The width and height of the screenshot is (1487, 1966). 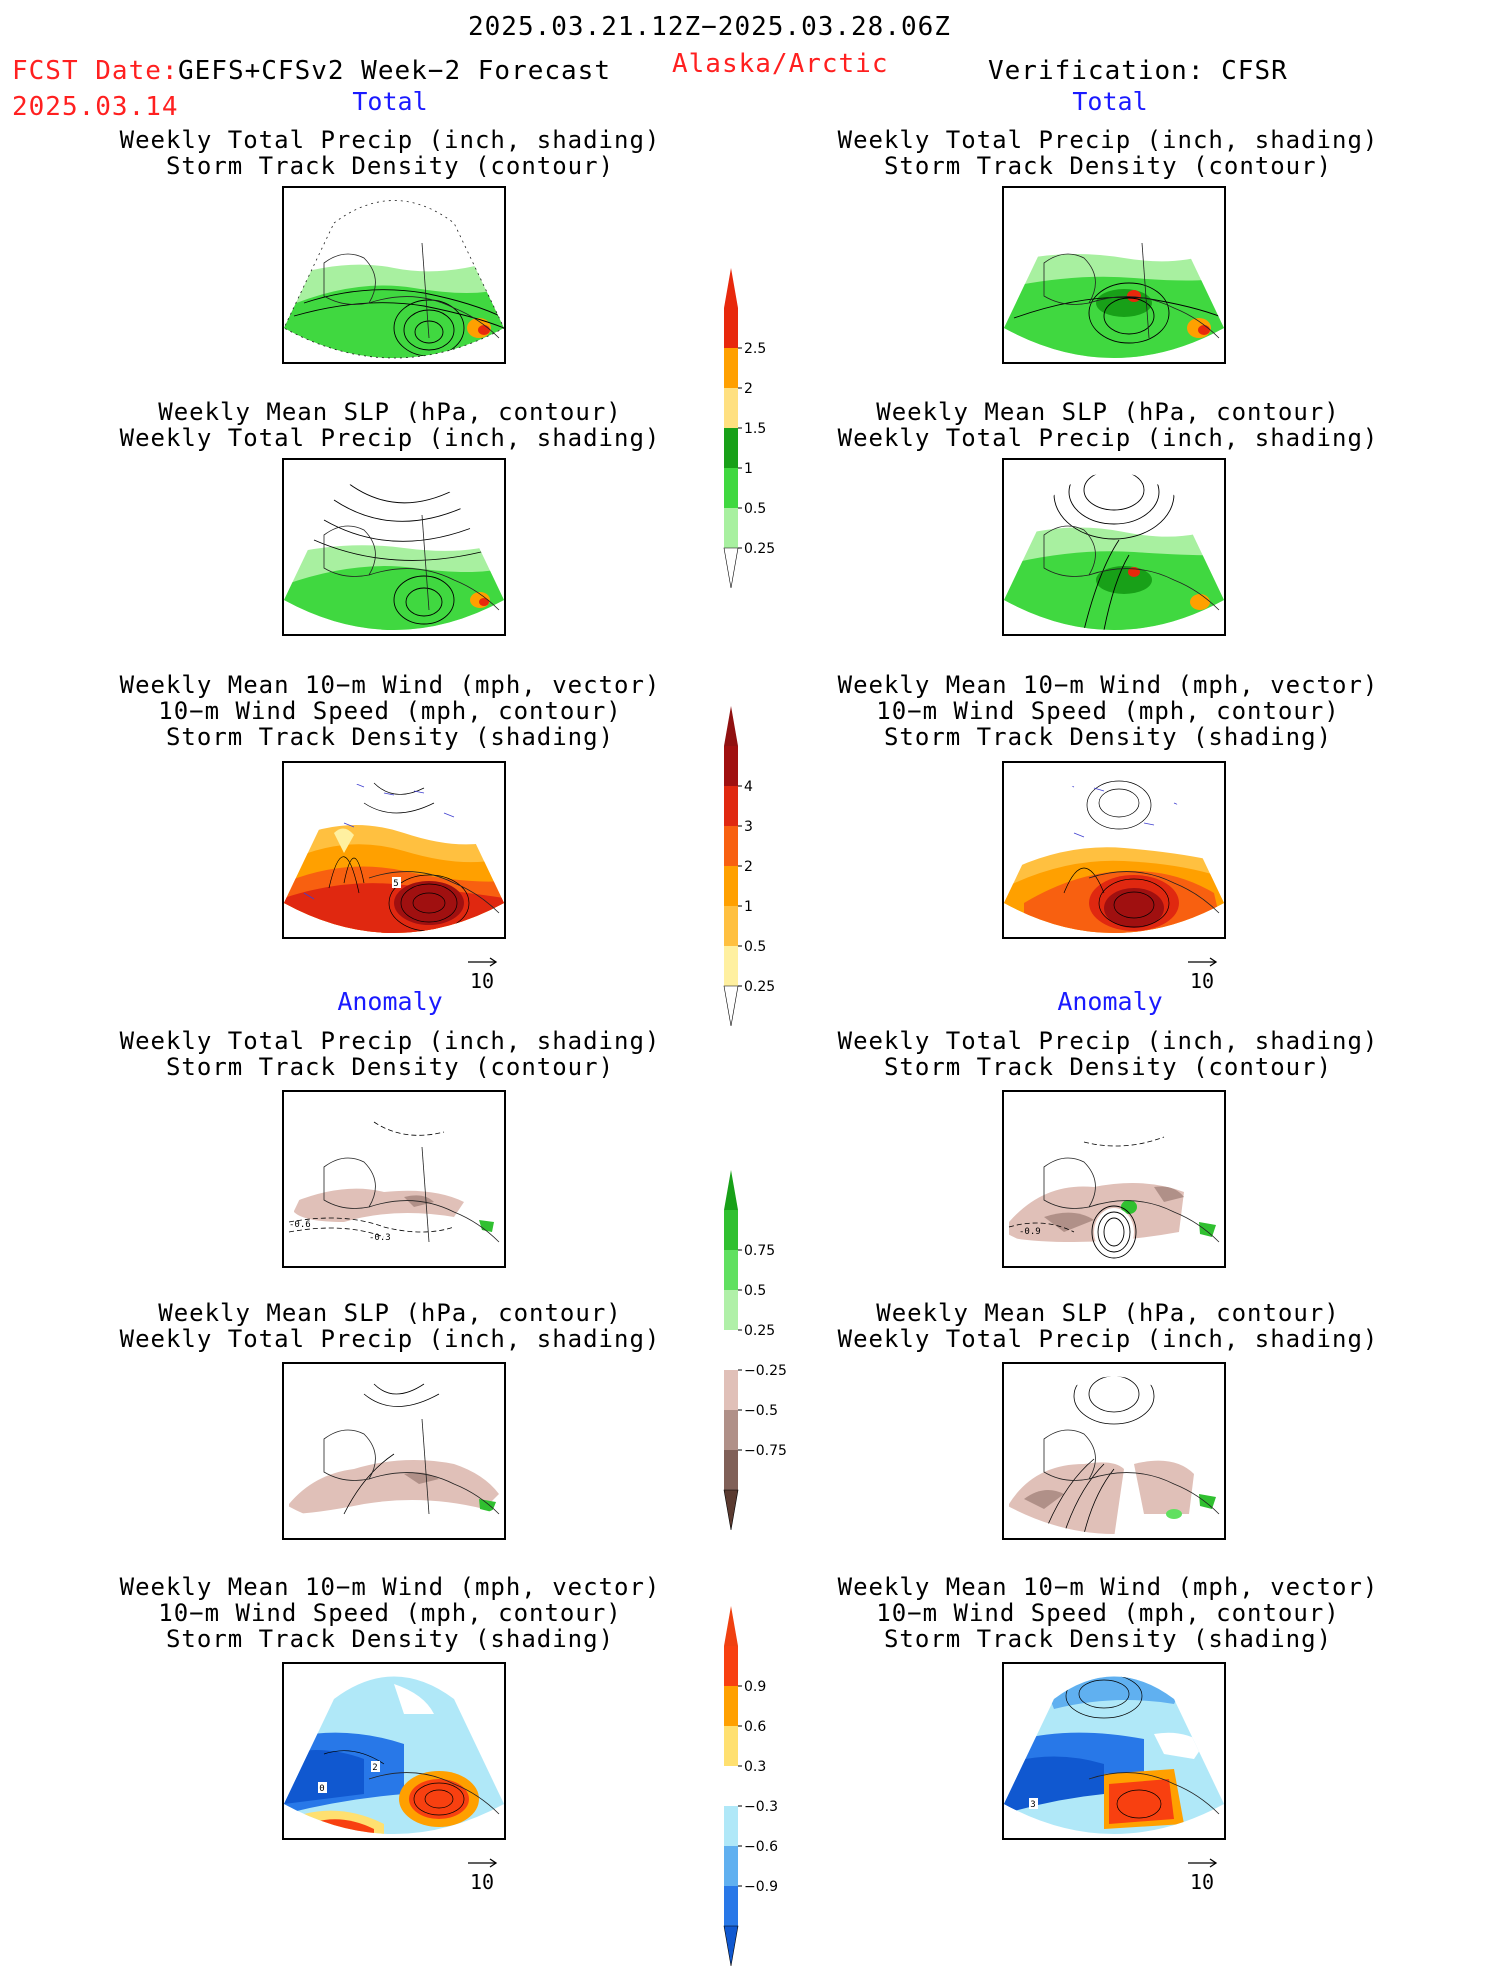 I want to click on colorbar-label: 0.25, so click(x=759, y=987).